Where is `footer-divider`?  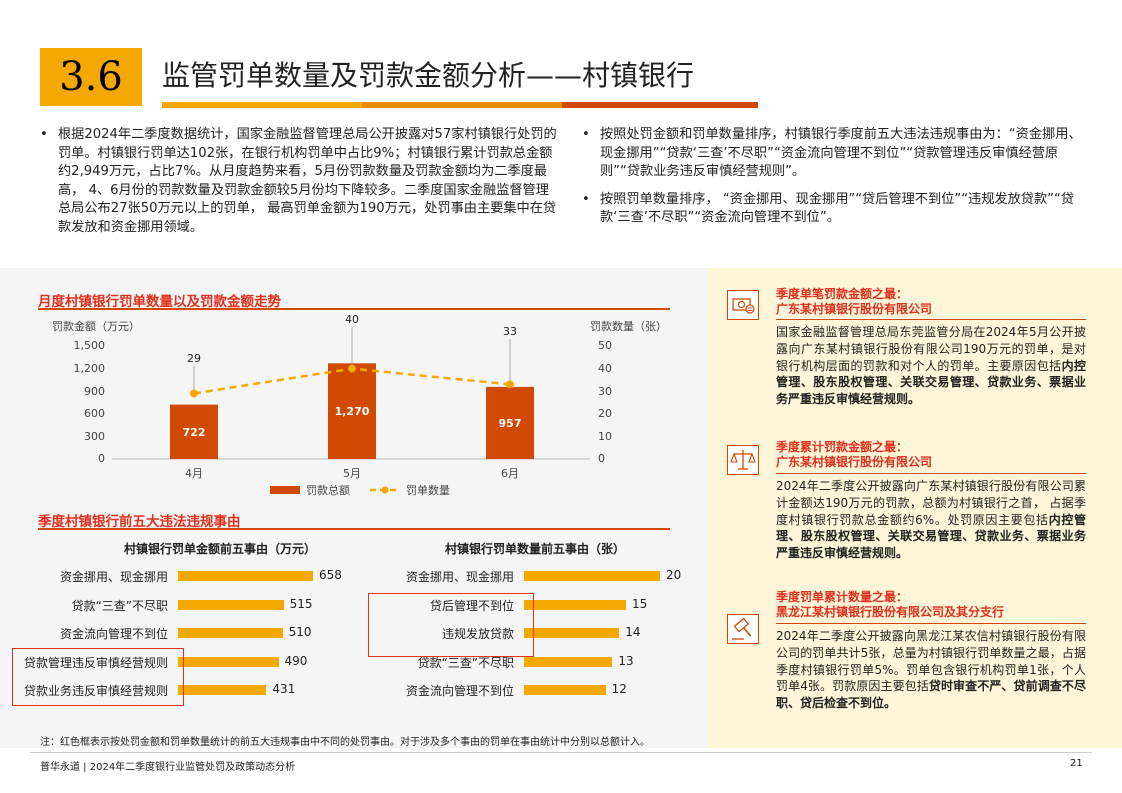 footer-divider is located at coordinates (561, 752).